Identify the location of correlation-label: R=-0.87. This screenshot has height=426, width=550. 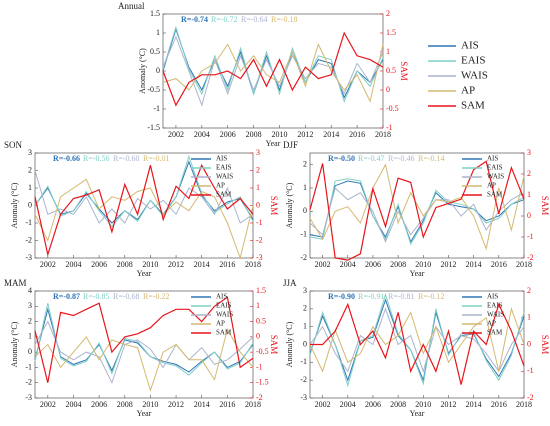
(66, 296).